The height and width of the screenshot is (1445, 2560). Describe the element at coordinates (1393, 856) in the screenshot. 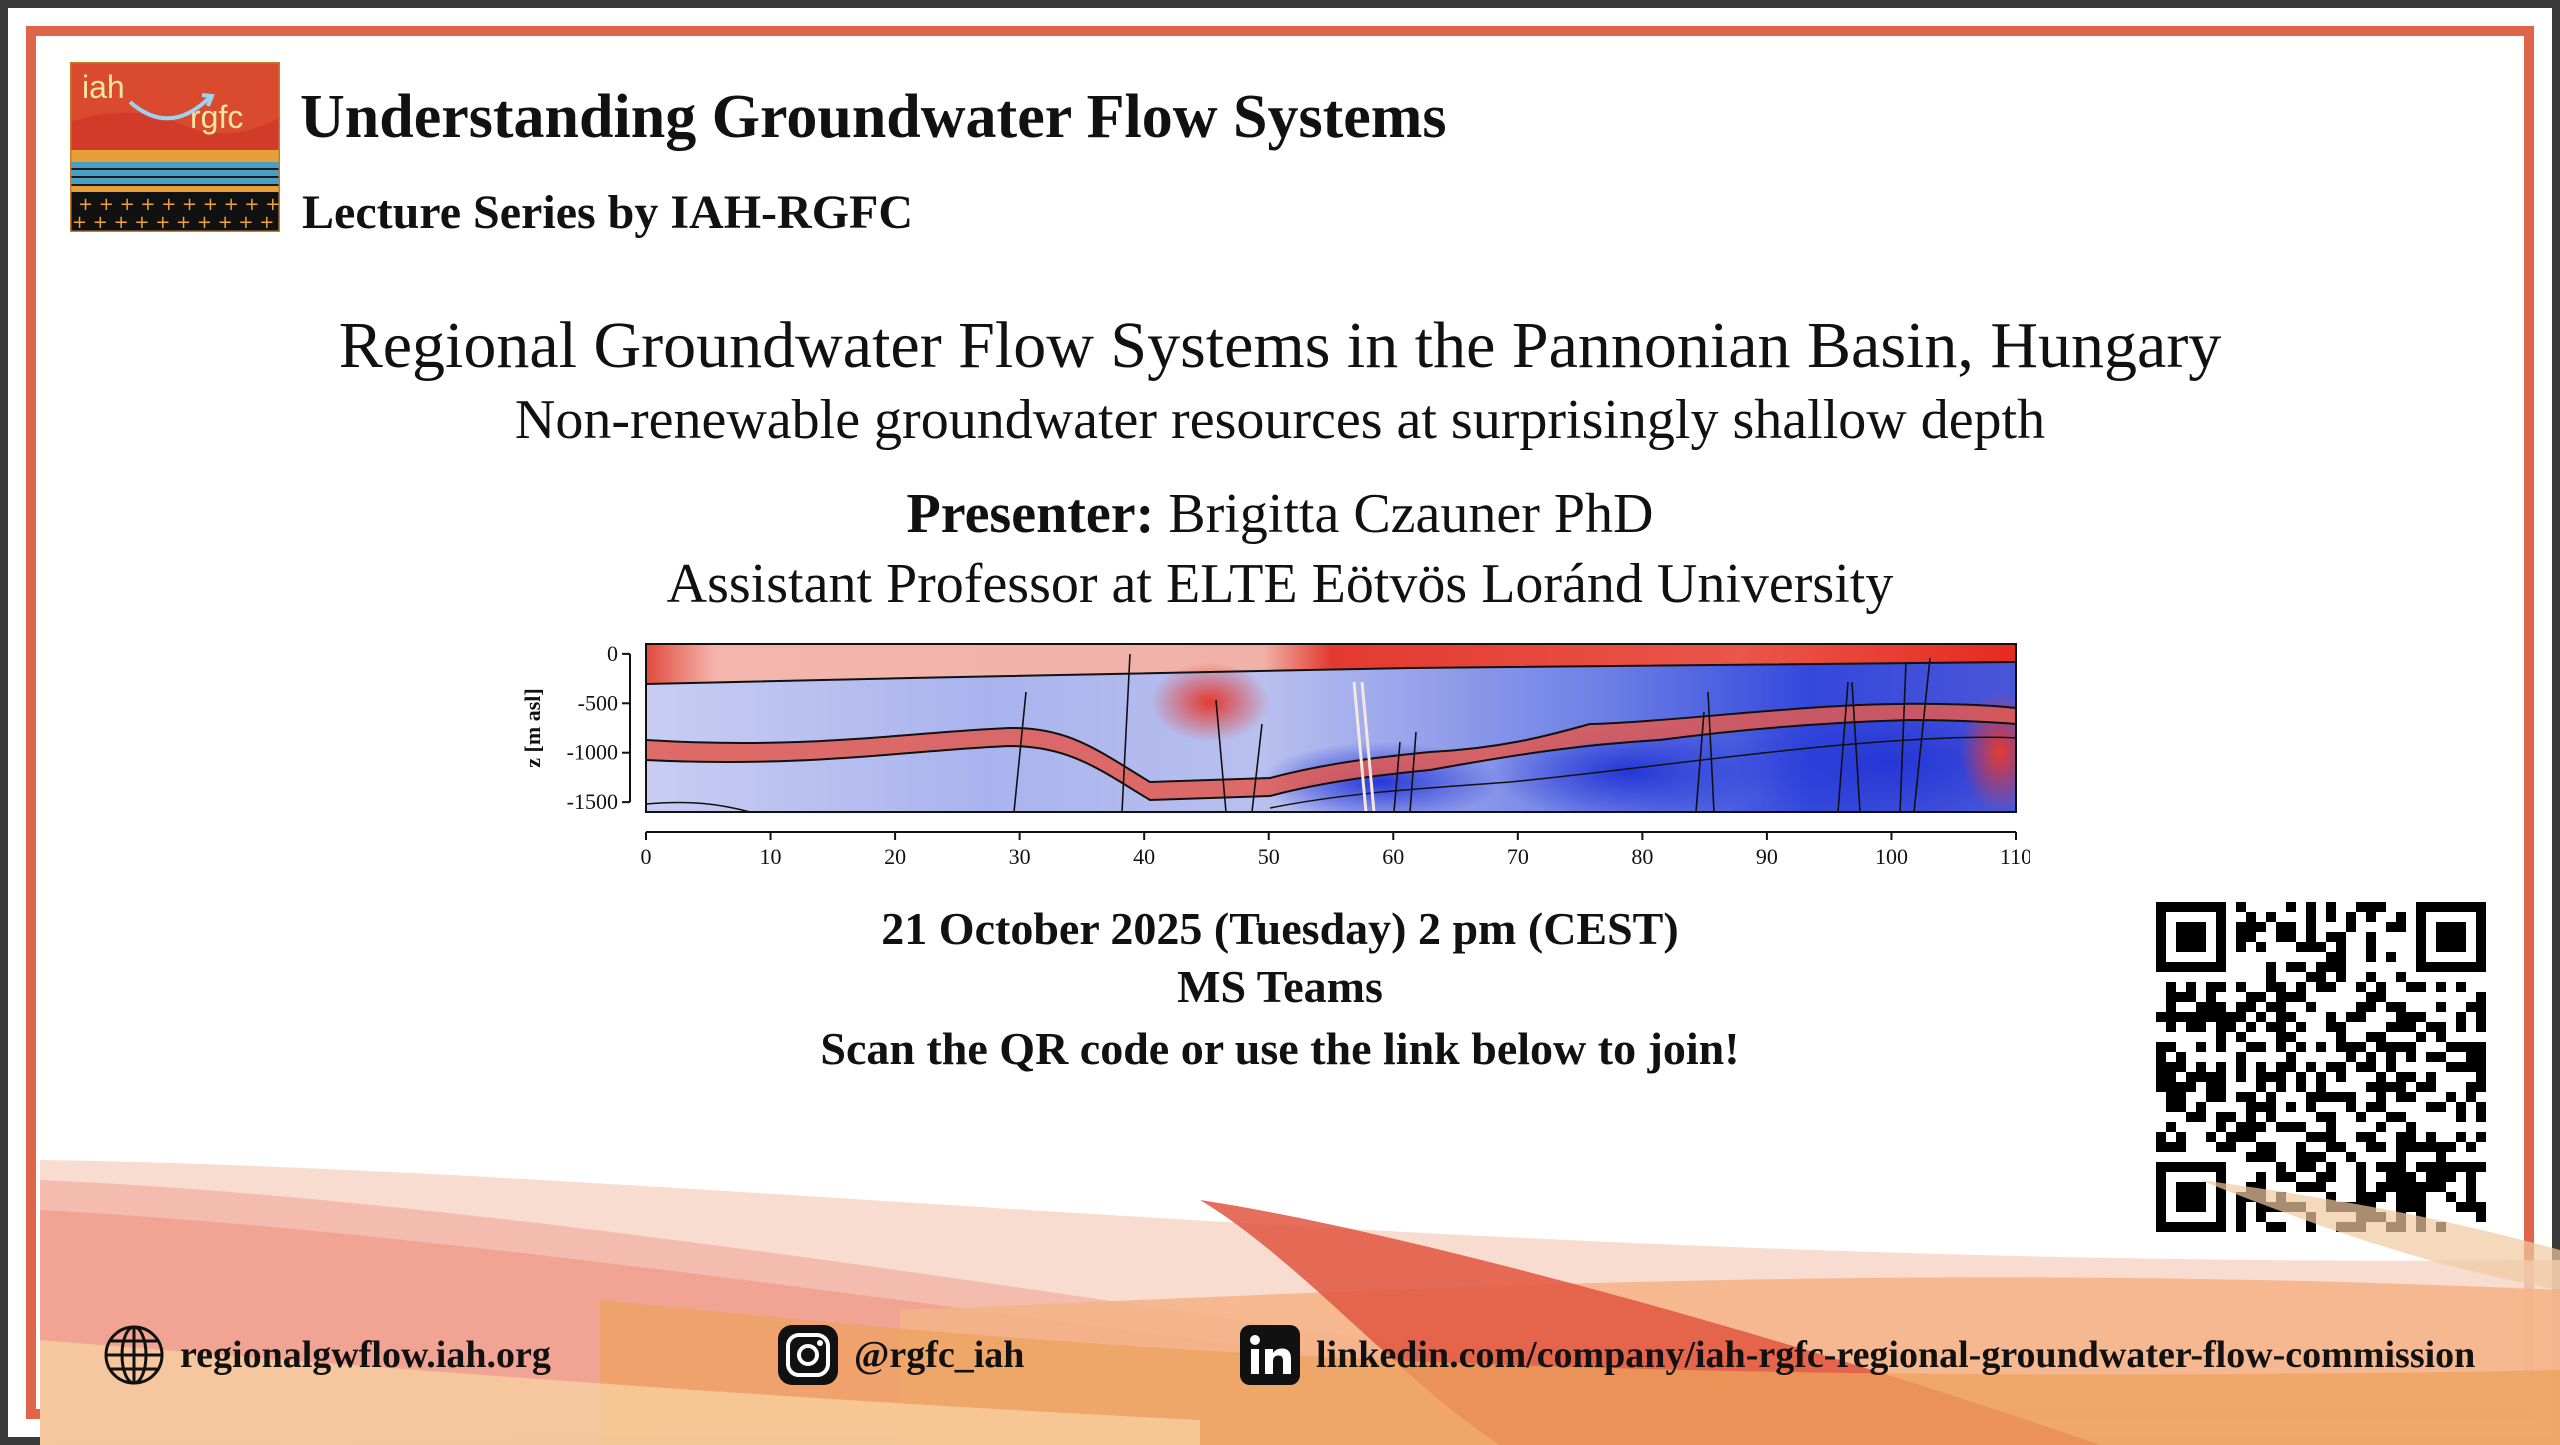

I see `x-tick-label: 60` at that location.